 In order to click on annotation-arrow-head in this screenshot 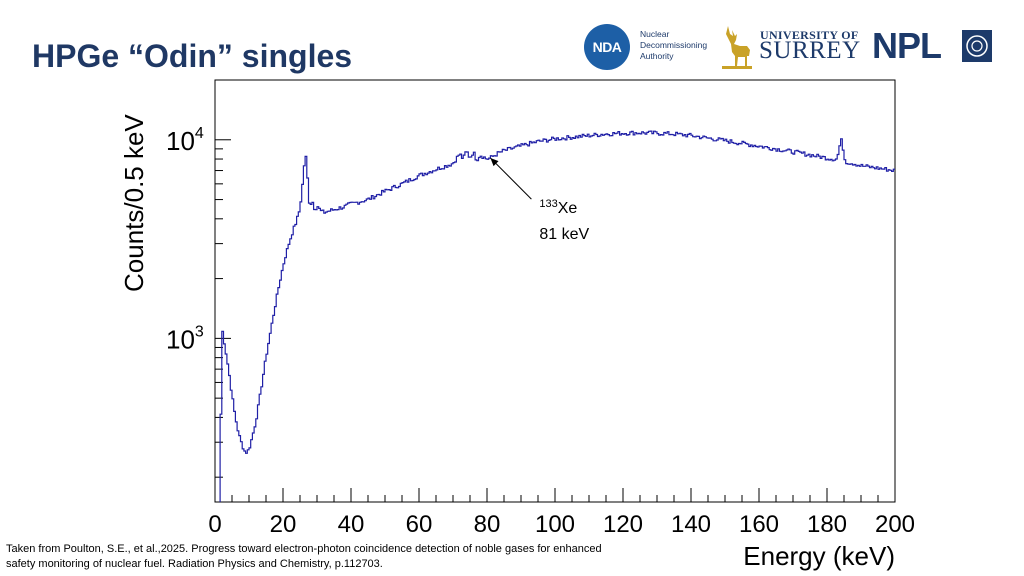, I will do `click(494, 162)`.